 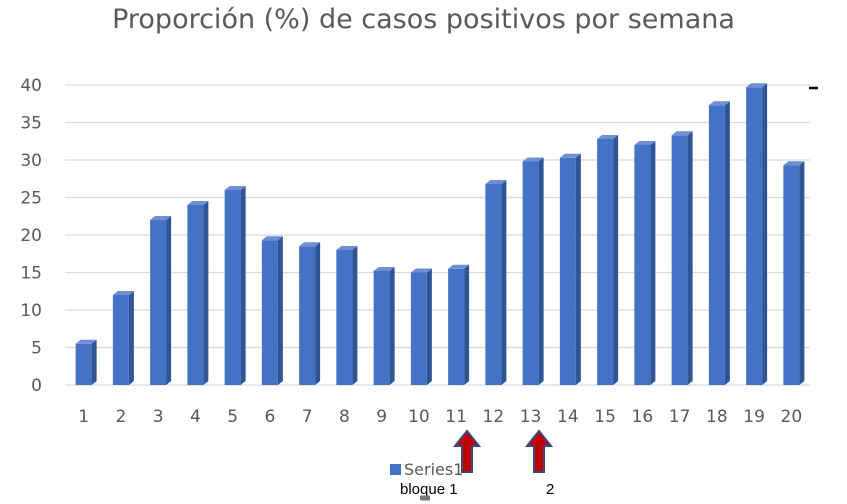 What do you see at coordinates (83, 417) in the screenshot?
I see `x-tick-label: 1` at bounding box center [83, 417].